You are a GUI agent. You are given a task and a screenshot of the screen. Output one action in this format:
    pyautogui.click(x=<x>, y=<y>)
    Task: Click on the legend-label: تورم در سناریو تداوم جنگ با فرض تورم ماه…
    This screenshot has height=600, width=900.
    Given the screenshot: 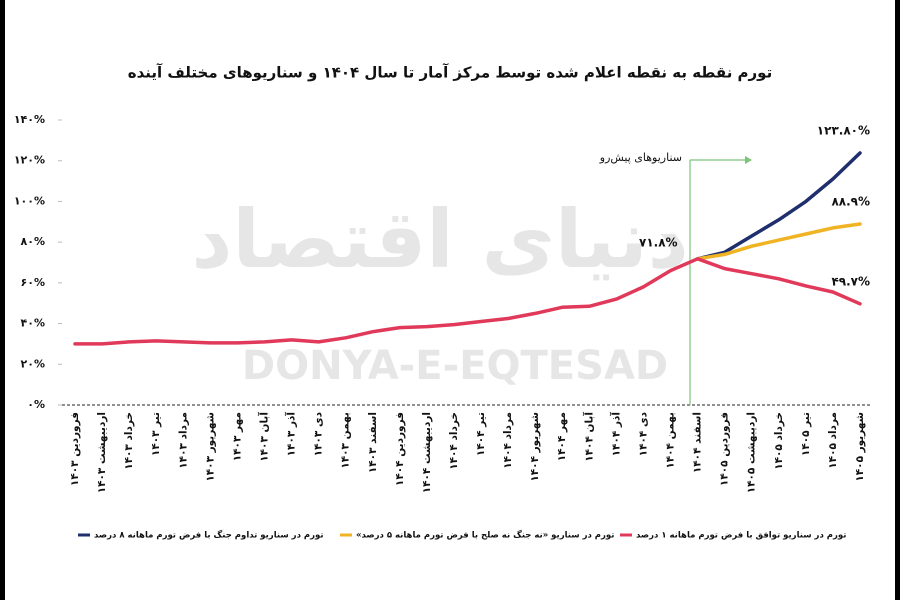 What is the action you would take?
    pyautogui.click(x=209, y=535)
    